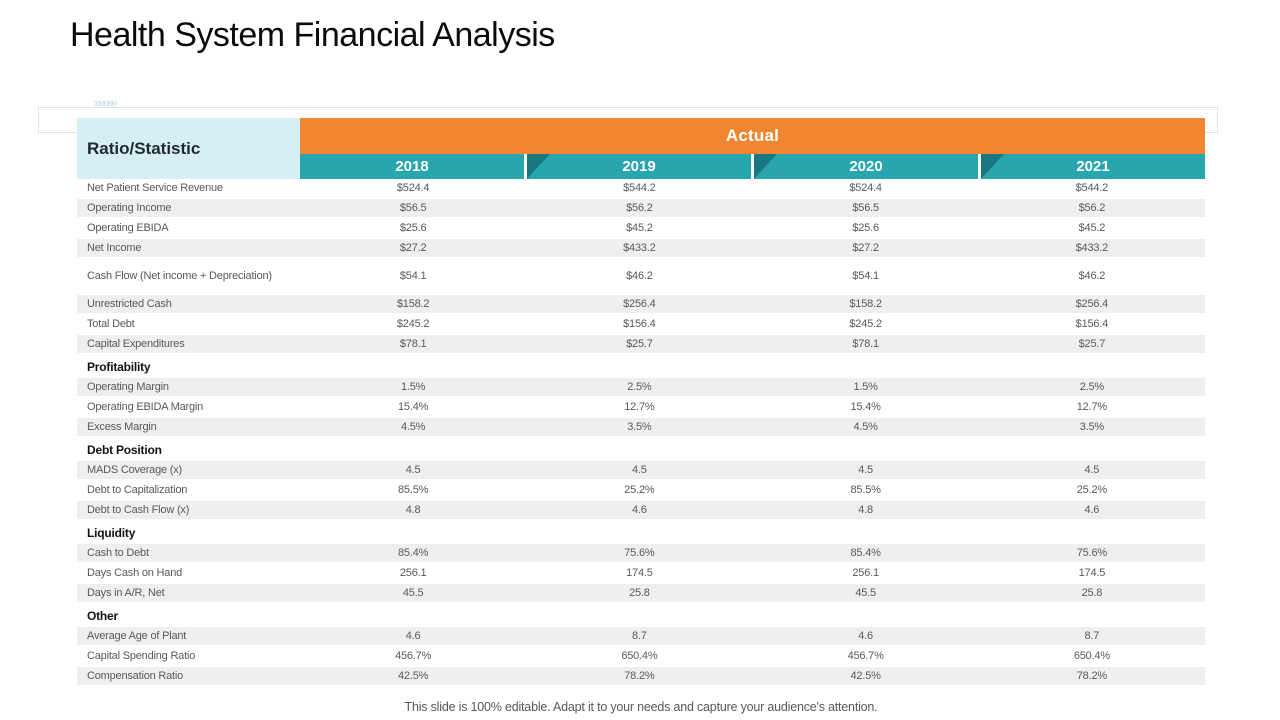 The width and height of the screenshot is (1280, 720). I want to click on row-label: Capital Expenditures, so click(136, 344).